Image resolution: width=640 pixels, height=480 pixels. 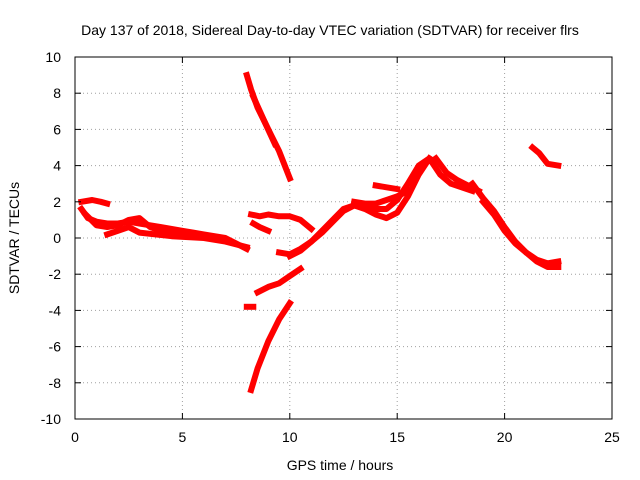 I want to click on x-tick-label: 25, so click(x=612, y=437).